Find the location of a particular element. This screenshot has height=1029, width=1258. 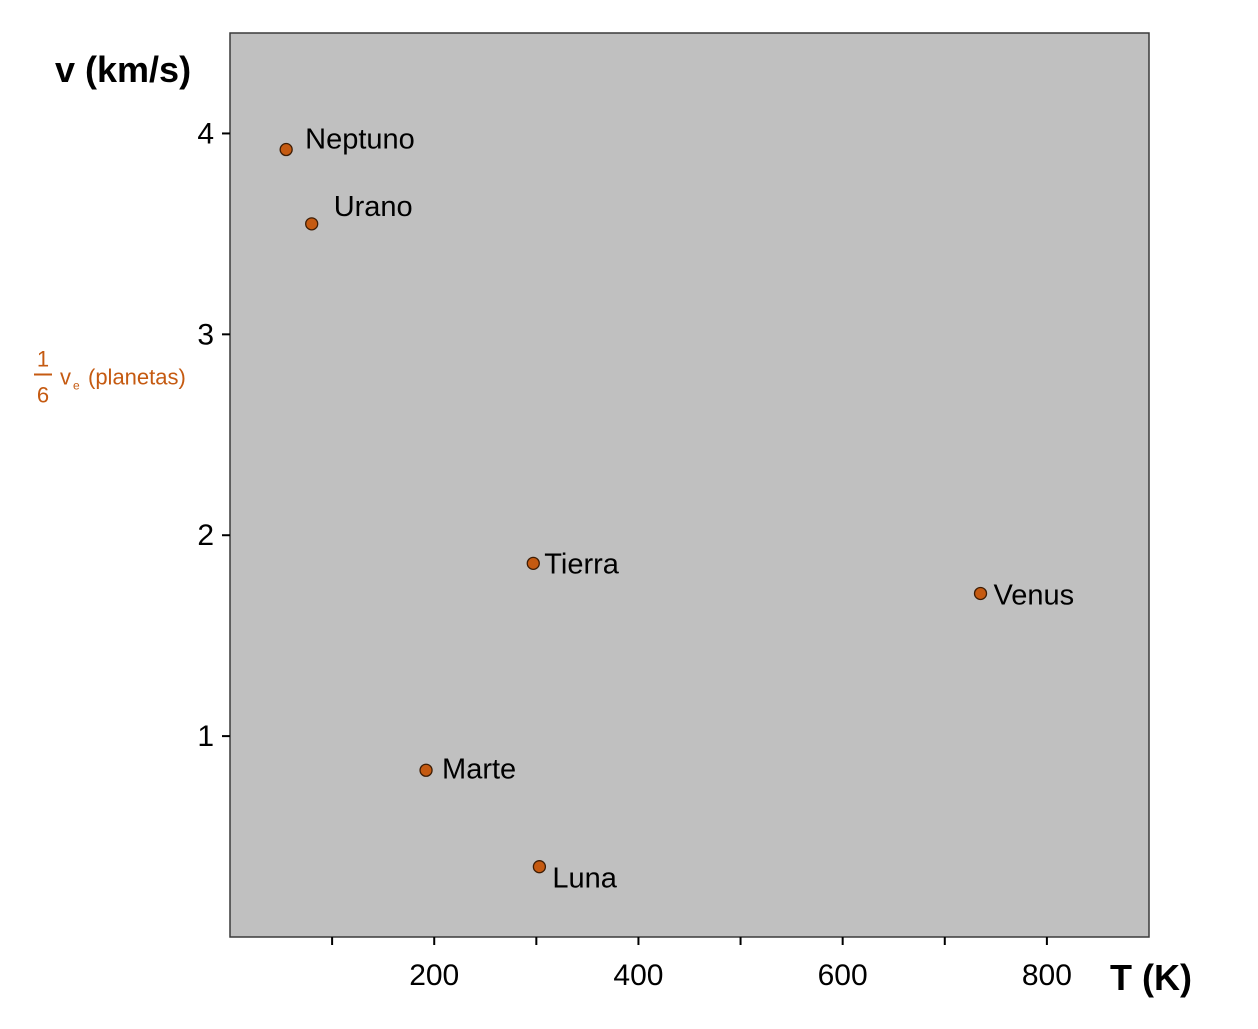

x-tick-label: 600 is located at coordinates (843, 975).